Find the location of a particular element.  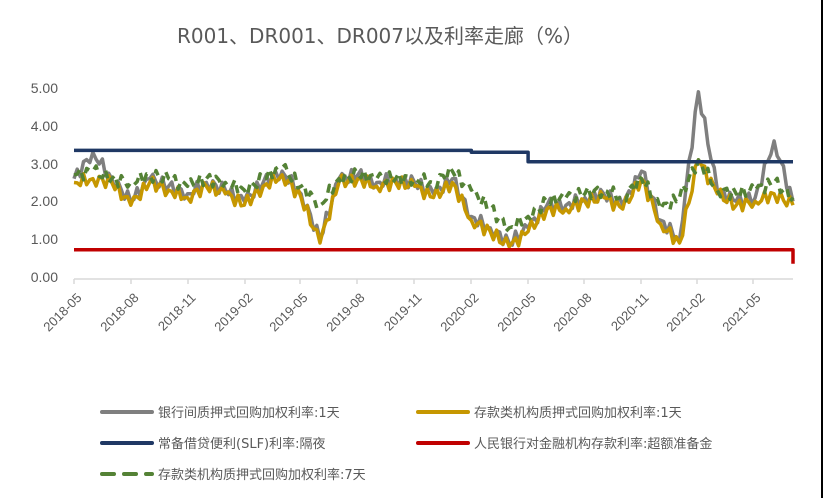

legend-item-excess-reserve: 人民银行对金融机构存款利率:超额准备金 is located at coordinates (564, 442).